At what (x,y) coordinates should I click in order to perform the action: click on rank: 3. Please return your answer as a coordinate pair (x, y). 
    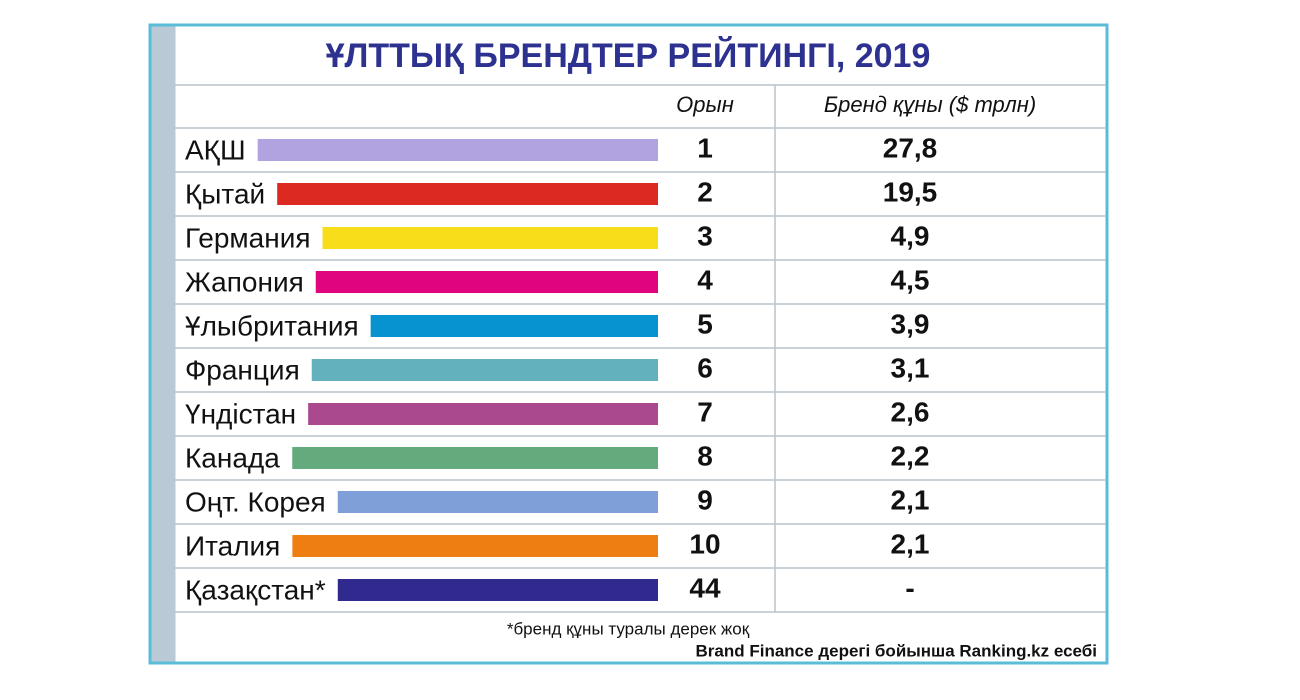
    Looking at the image, I should click on (705, 235).